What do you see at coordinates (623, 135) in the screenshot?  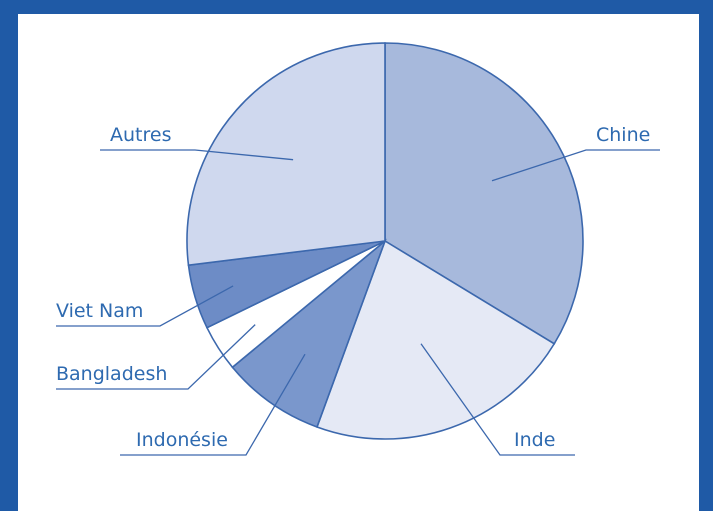 I see `slice-label-chine: Chine` at bounding box center [623, 135].